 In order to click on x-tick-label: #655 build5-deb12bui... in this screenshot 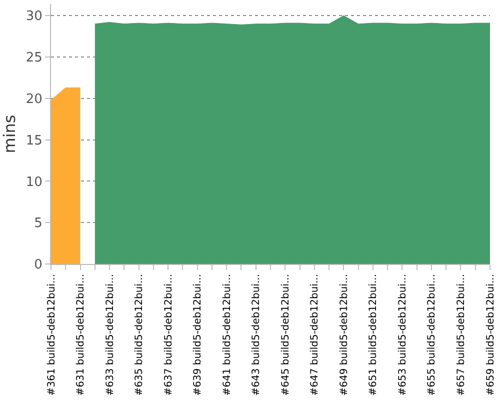, I will do `click(432, 335)`.